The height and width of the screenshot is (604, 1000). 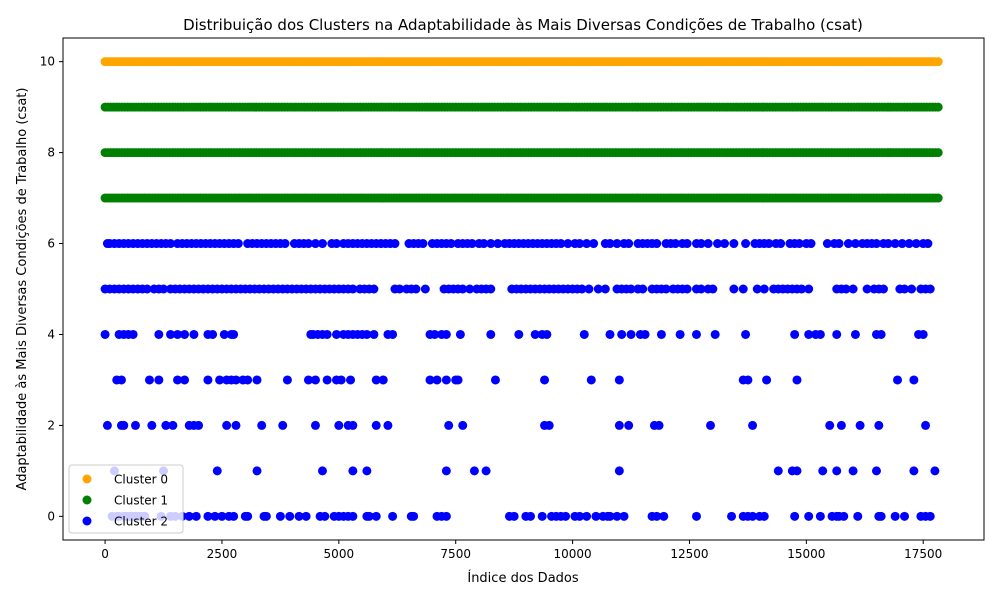 I want to click on x-axis: 0 2500 5000 7500 10000 12500 15000 17500, so click(x=521, y=550).